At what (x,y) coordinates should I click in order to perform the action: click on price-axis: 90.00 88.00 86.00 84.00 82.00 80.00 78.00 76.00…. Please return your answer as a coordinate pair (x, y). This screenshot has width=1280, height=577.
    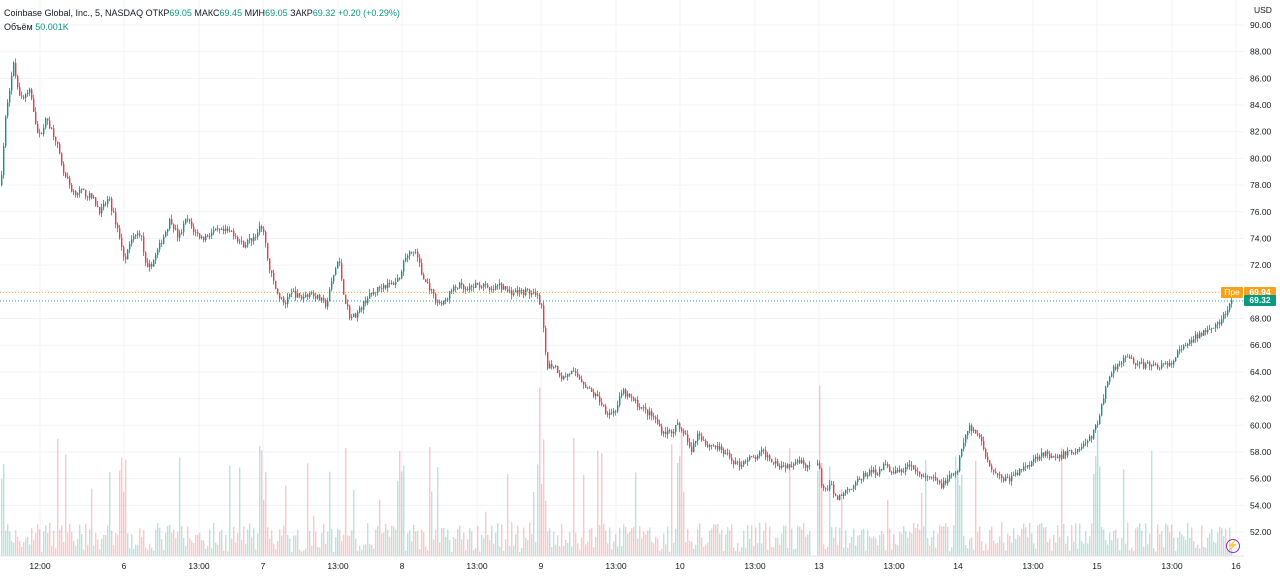
    Looking at the image, I should click on (1261, 278).